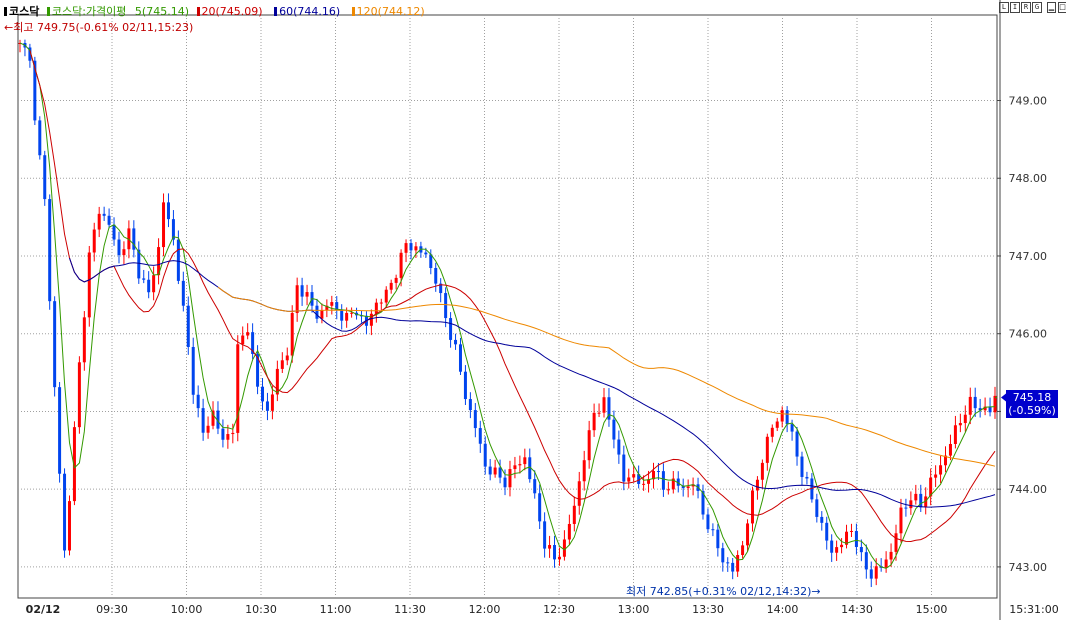 Image resolution: width=1066 pixels, height=620 pixels. Describe the element at coordinates (21, 11) in the screenshot. I see `legend-symbol: 코스닥` at that location.